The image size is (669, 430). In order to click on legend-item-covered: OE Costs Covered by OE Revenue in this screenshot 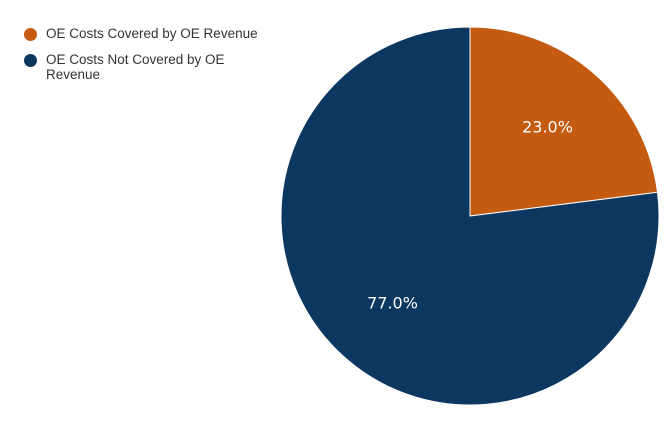, I will do `click(144, 33)`.